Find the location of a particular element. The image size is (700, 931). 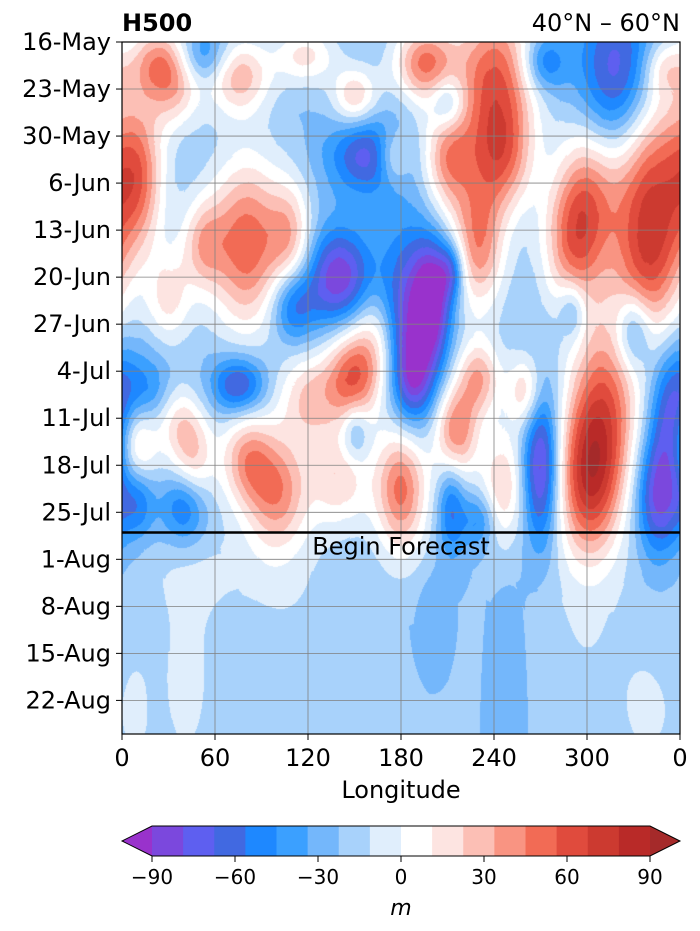

colorbar-extend-max is located at coordinates (665, 841).